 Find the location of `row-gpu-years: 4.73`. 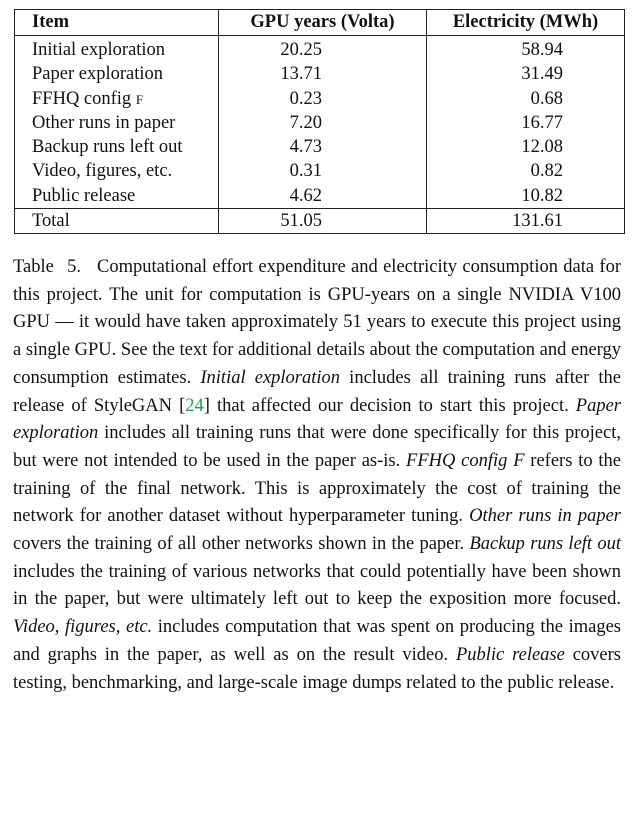

row-gpu-years: 4.73 is located at coordinates (322, 147).